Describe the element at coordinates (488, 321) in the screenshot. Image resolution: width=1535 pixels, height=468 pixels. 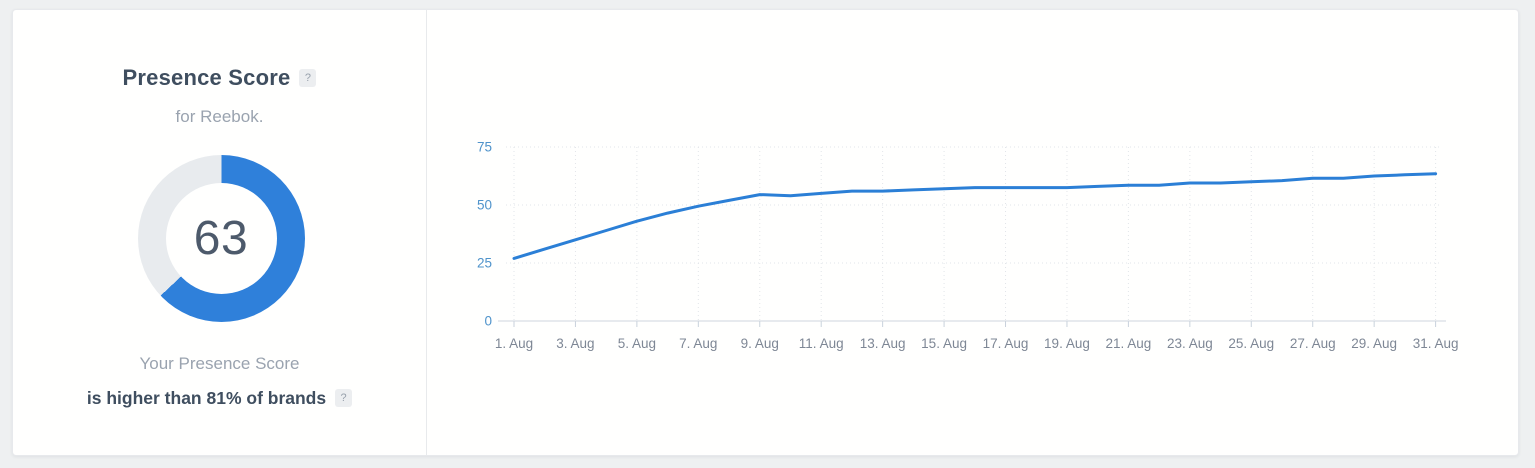
I see `y-tick-label: 0` at that location.